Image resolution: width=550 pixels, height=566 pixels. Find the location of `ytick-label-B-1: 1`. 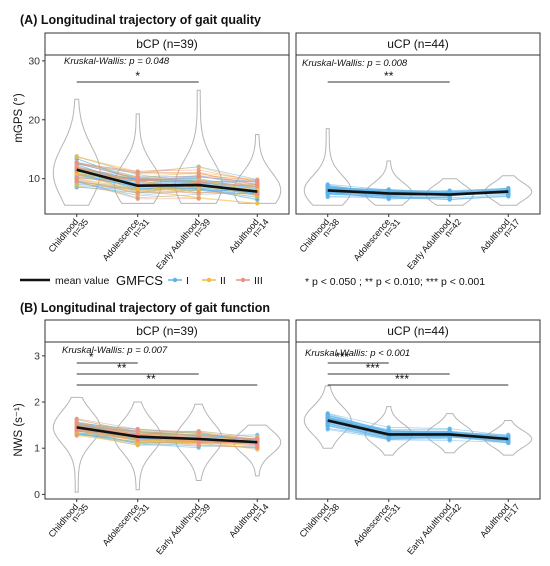

ytick-label-B-1: 1 is located at coordinates (37, 449).